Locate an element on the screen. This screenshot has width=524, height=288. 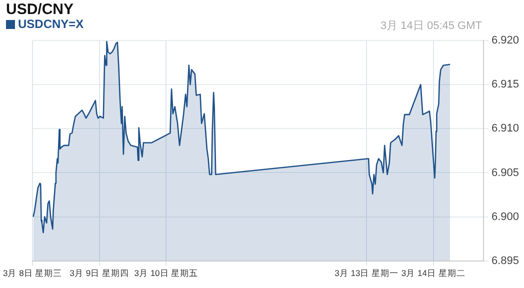
y-tick-label: 6.910 is located at coordinates (505, 128).